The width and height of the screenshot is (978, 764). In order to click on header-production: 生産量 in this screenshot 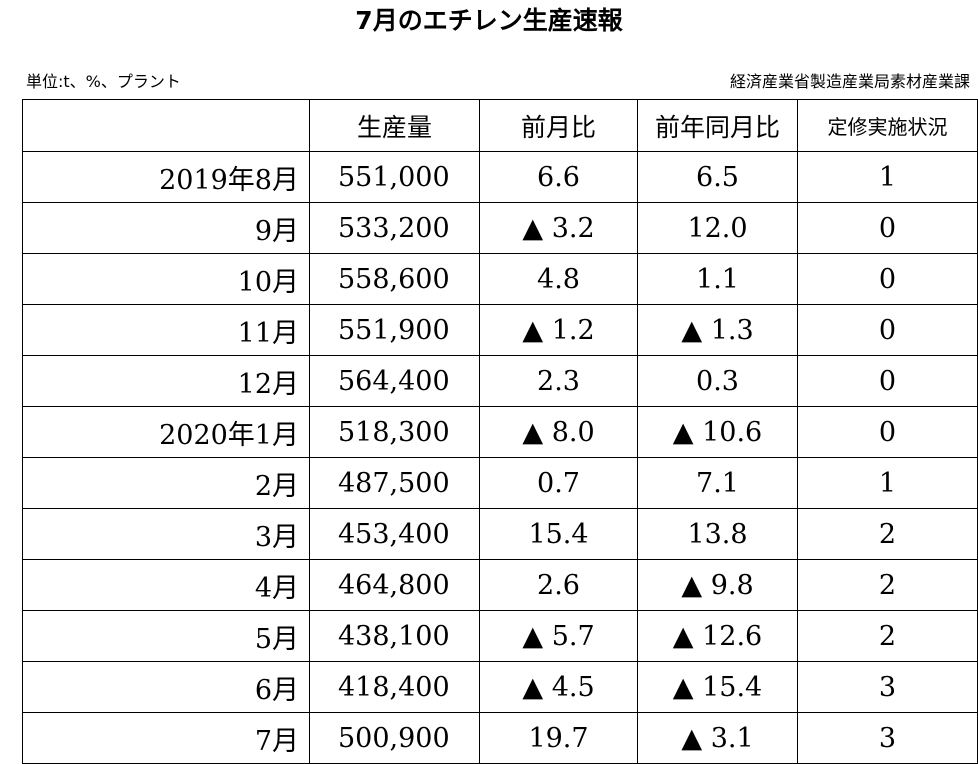, I will do `click(394, 125)`.